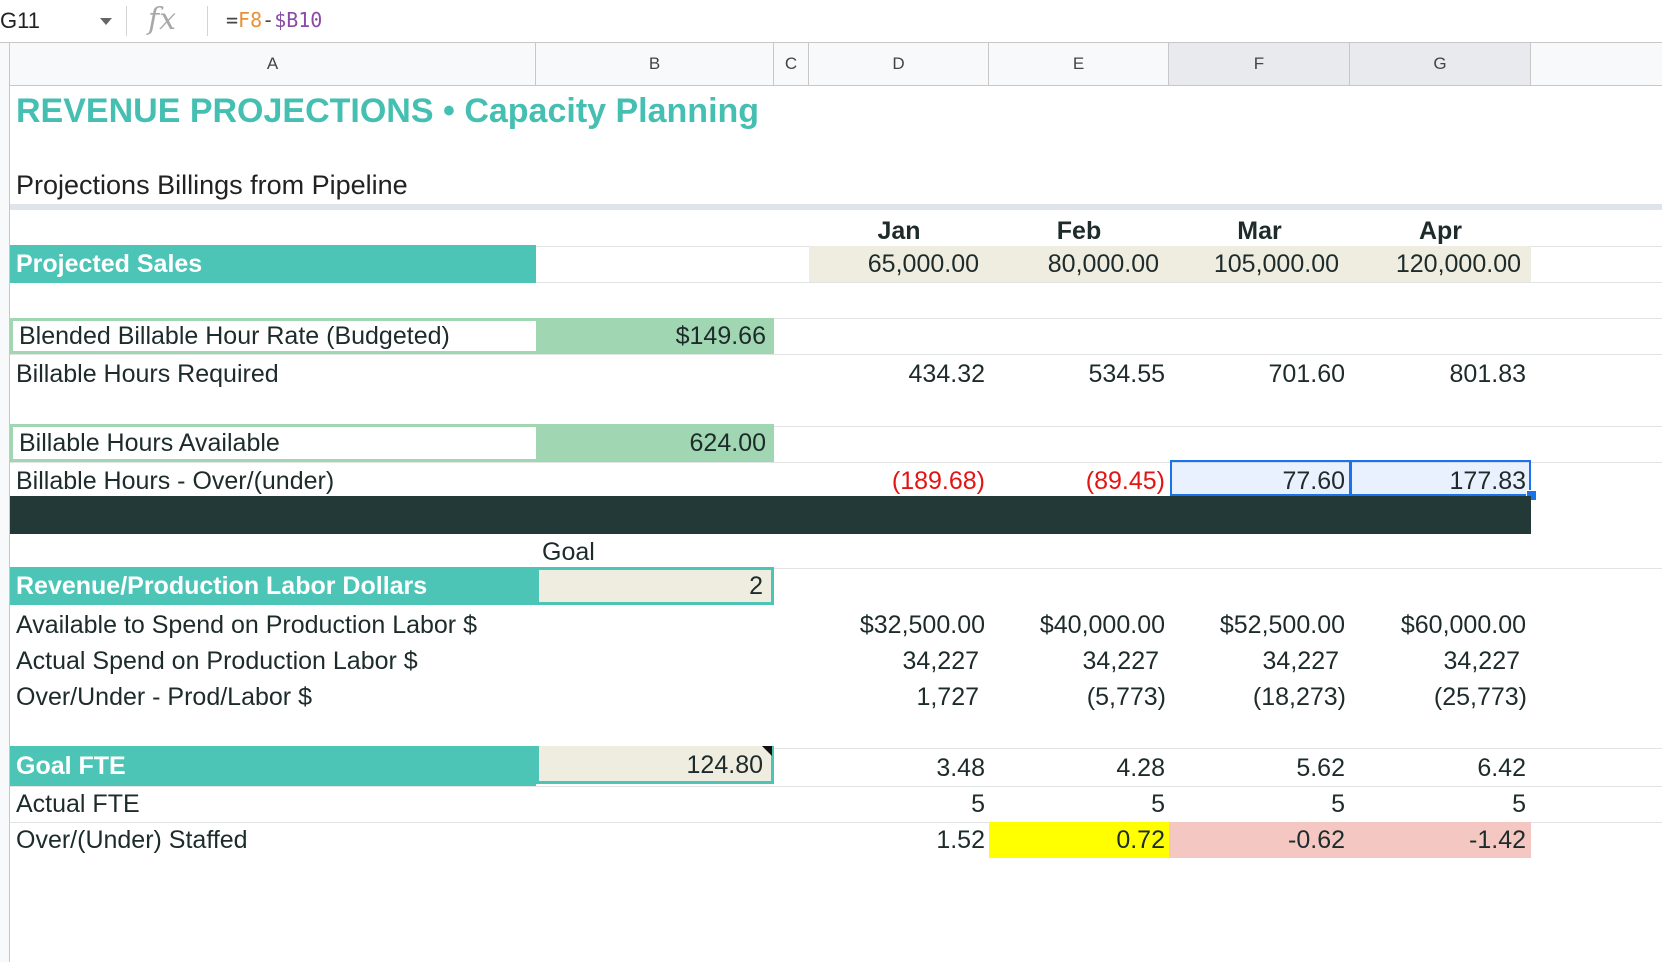  What do you see at coordinates (162, 19) in the screenshot?
I see `fx-icon: fx` at bounding box center [162, 19].